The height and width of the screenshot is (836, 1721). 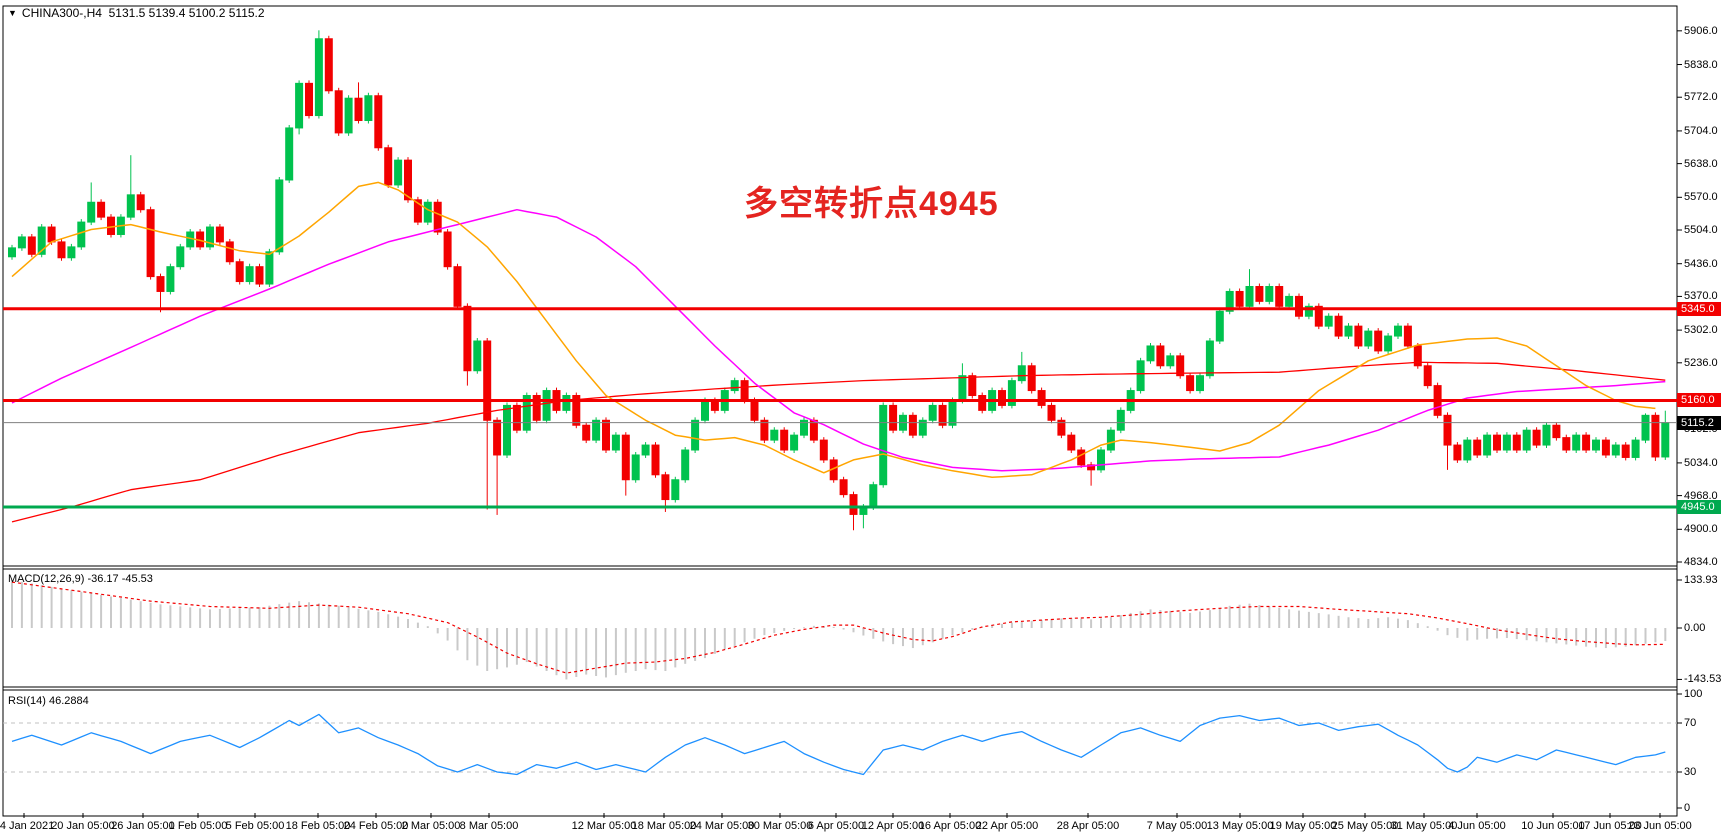 What do you see at coordinates (1660, 826) in the screenshot?
I see `time-tick-label: 23 Jun 05:00` at bounding box center [1660, 826].